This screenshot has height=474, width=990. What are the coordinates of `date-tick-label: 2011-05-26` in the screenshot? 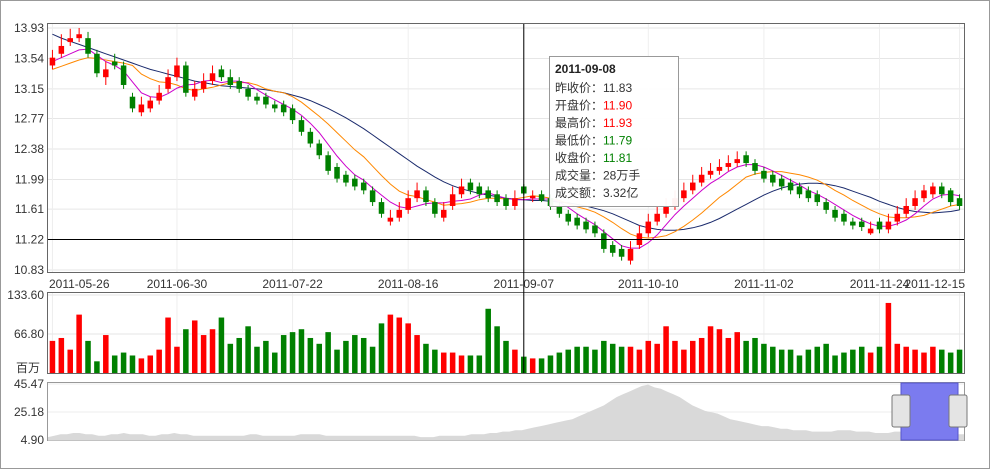 It's located at (79, 284).